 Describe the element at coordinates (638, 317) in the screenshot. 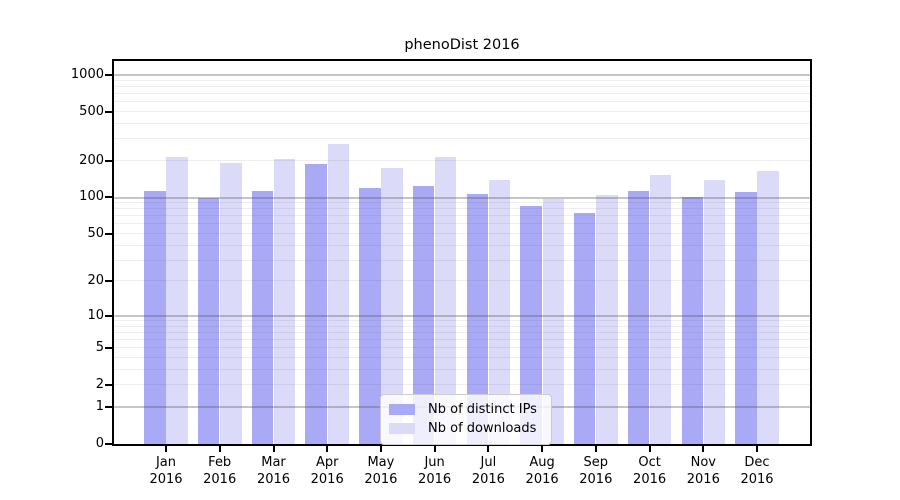

I see `bar-oct-2016-distinct-ips` at that location.